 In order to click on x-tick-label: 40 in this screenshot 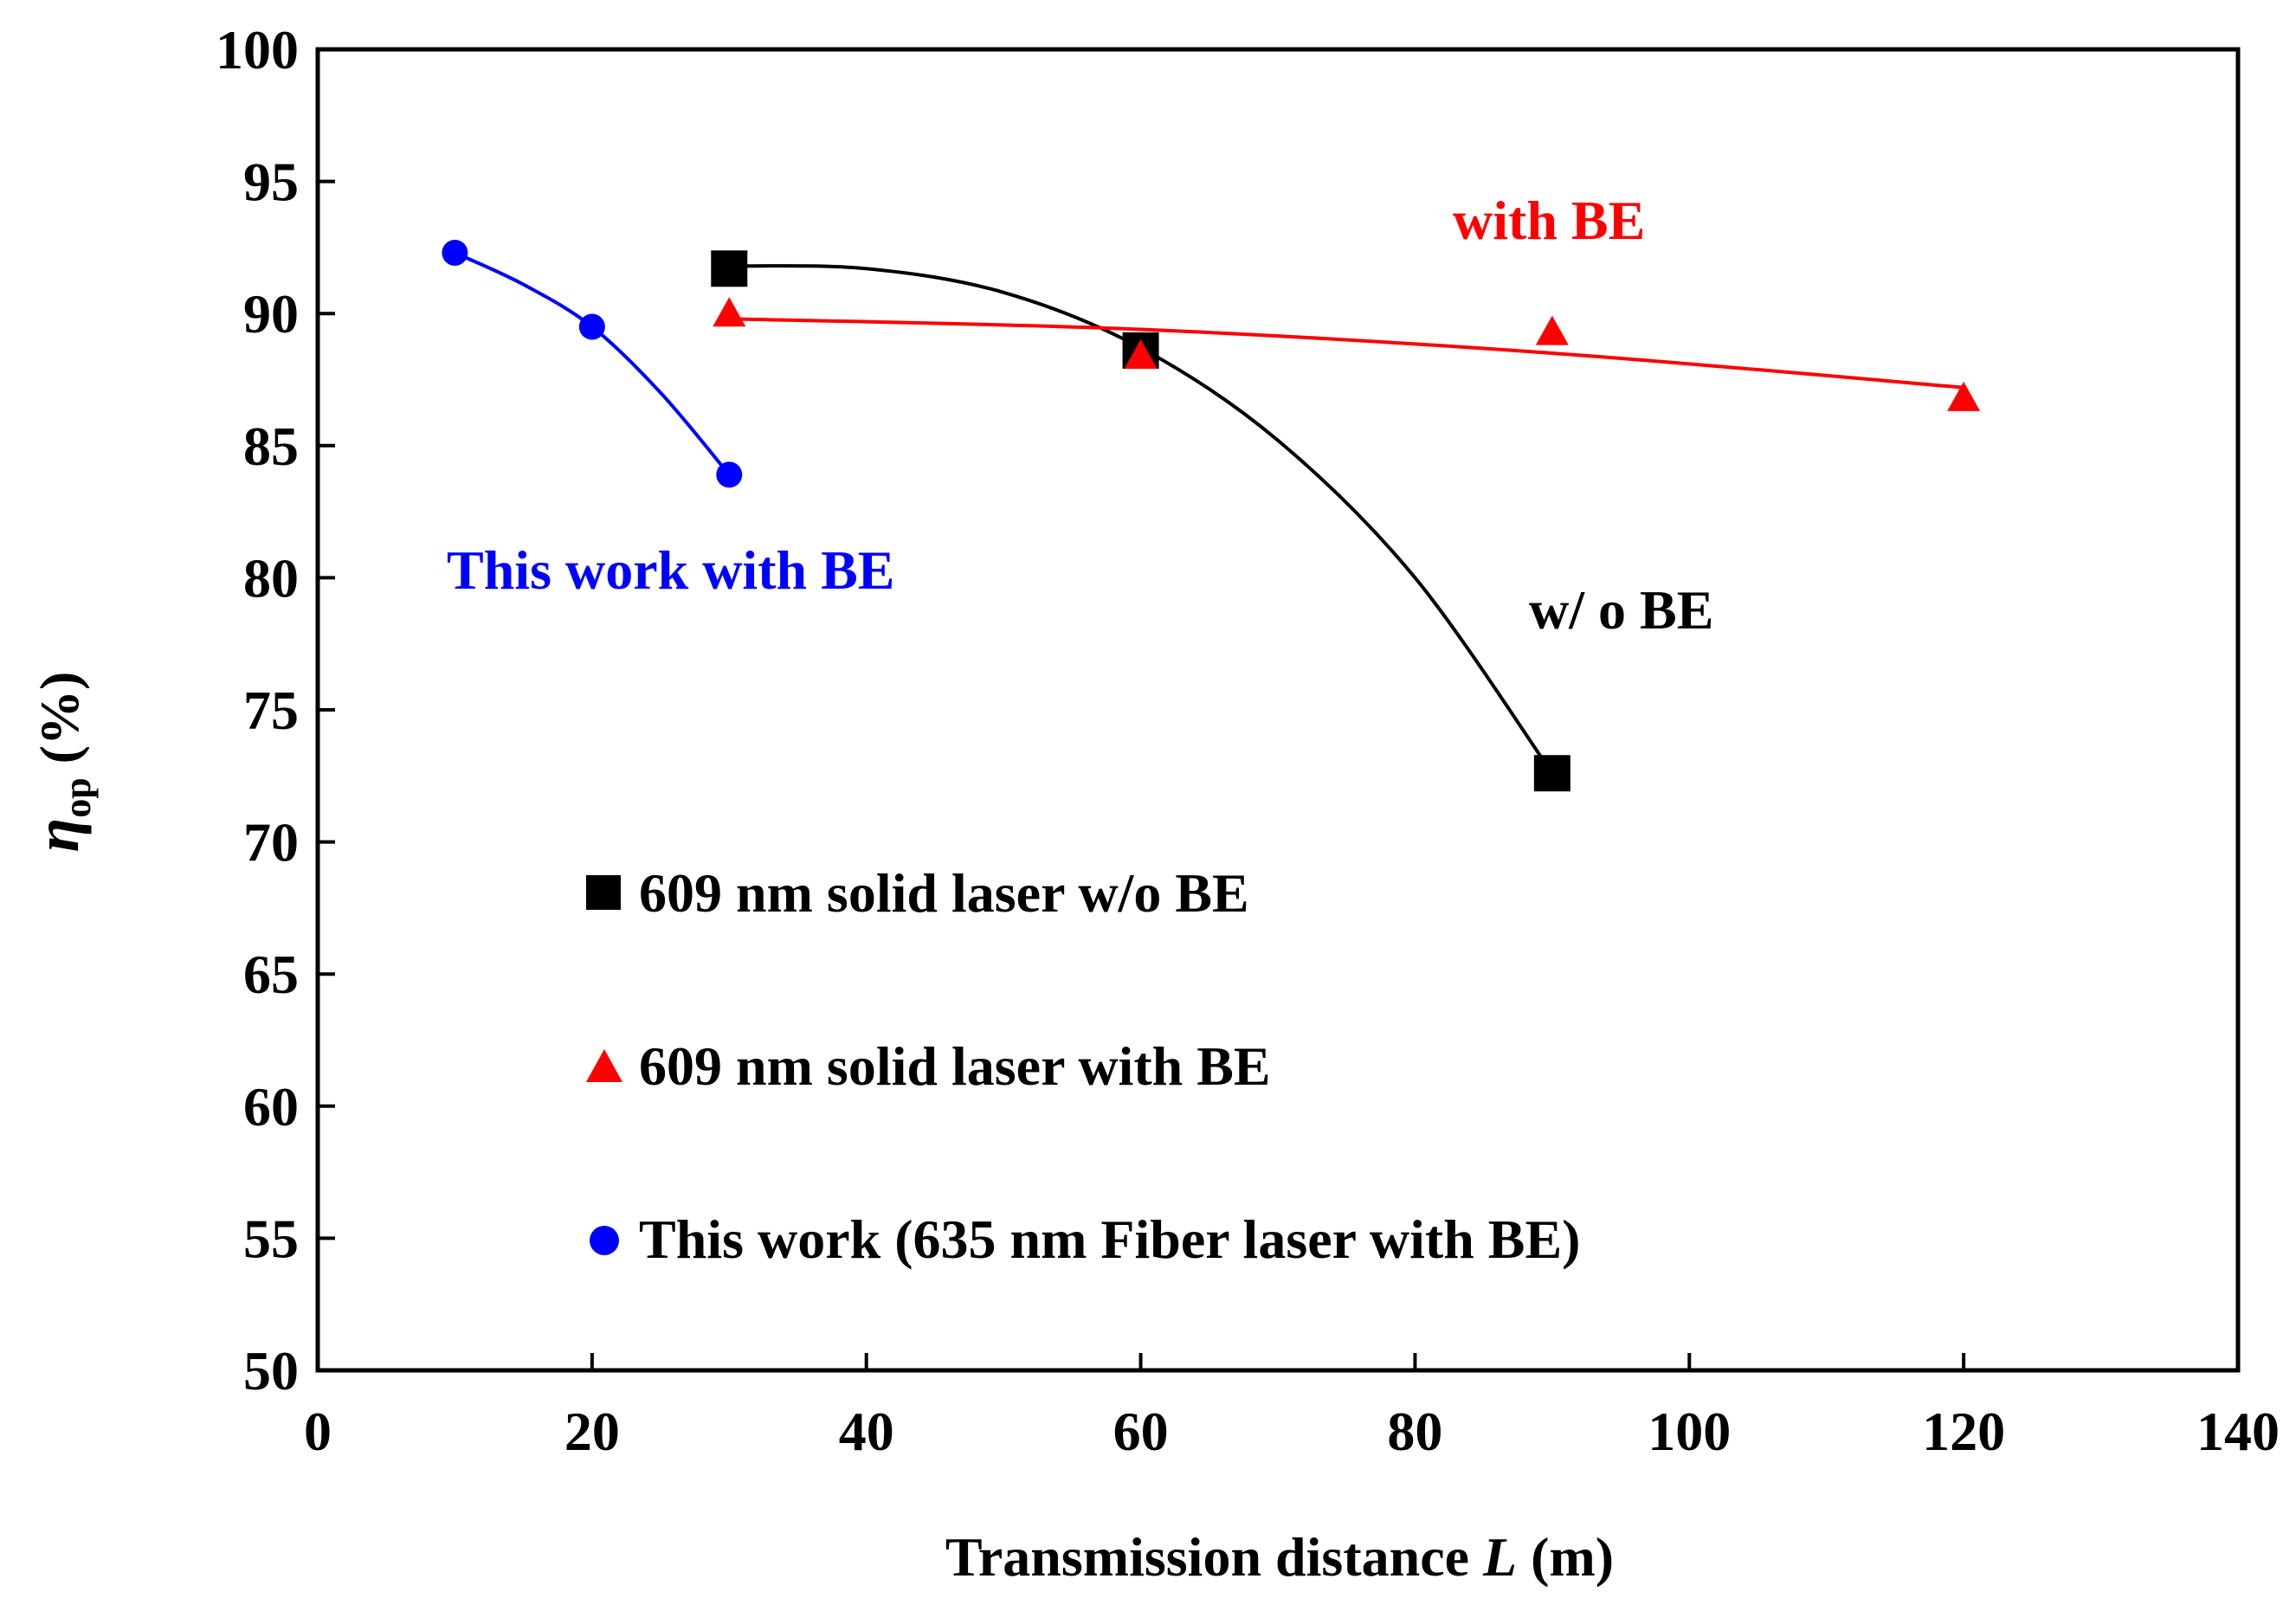, I will do `click(866, 1431)`.